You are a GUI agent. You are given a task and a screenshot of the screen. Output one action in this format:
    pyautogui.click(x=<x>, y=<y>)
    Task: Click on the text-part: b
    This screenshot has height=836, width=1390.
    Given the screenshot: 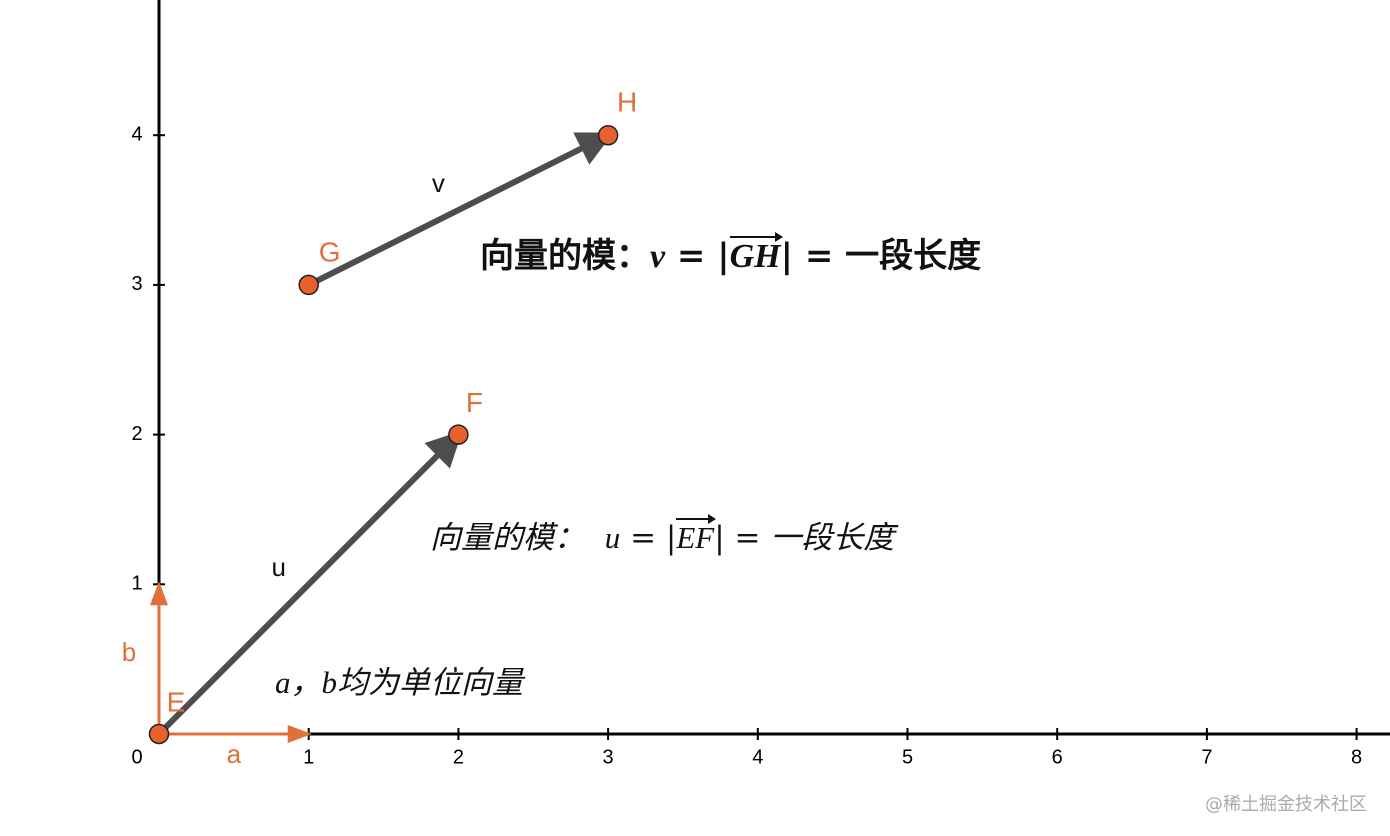 What is the action you would take?
    pyautogui.click(x=329, y=682)
    